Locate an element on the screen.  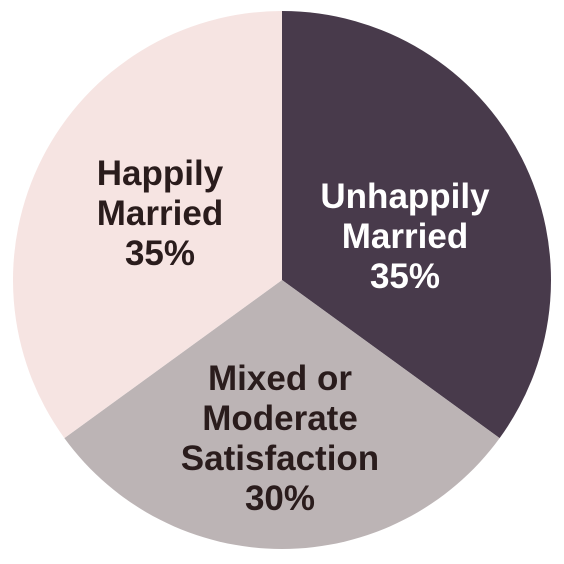
slice-value-label: 30% is located at coordinates (280, 498).